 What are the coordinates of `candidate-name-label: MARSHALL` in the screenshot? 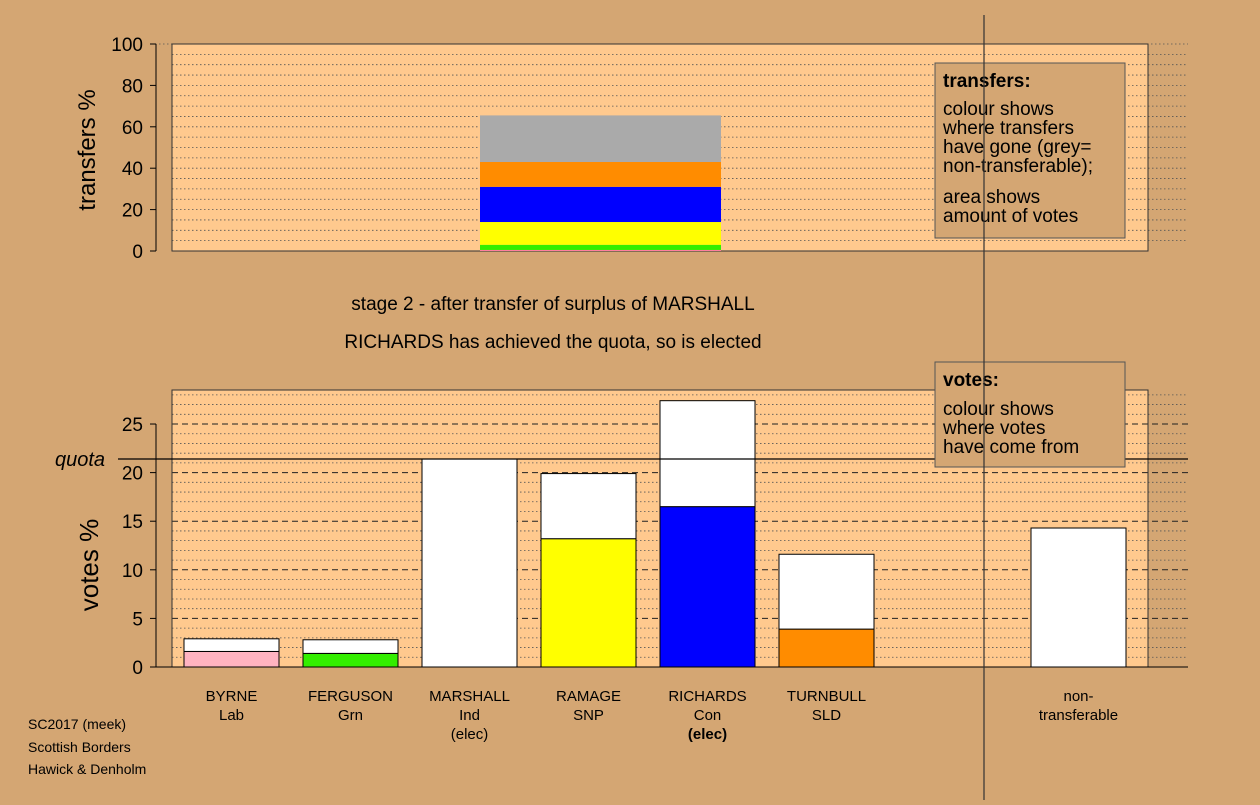 It's located at (469, 696).